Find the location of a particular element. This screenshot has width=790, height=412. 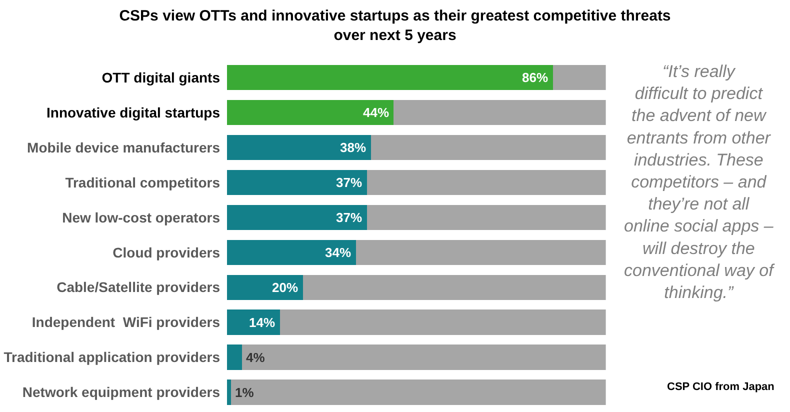

data-label: 20% is located at coordinates (285, 287).